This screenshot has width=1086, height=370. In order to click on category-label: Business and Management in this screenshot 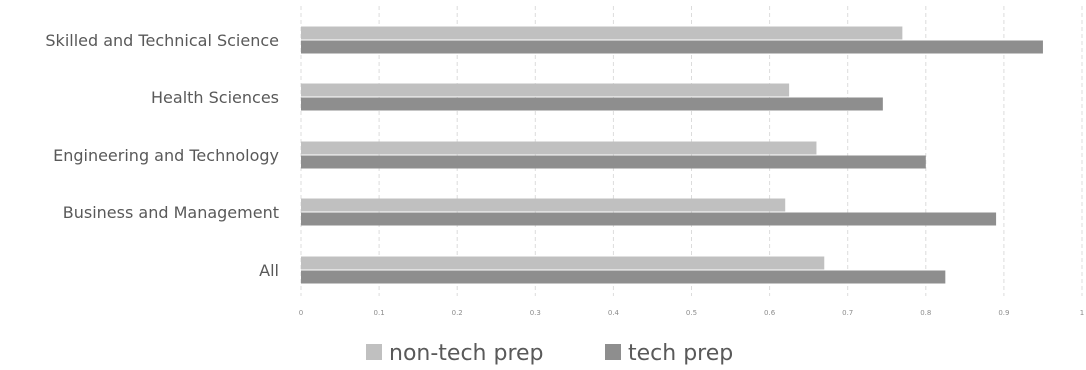, I will do `click(171, 212)`.